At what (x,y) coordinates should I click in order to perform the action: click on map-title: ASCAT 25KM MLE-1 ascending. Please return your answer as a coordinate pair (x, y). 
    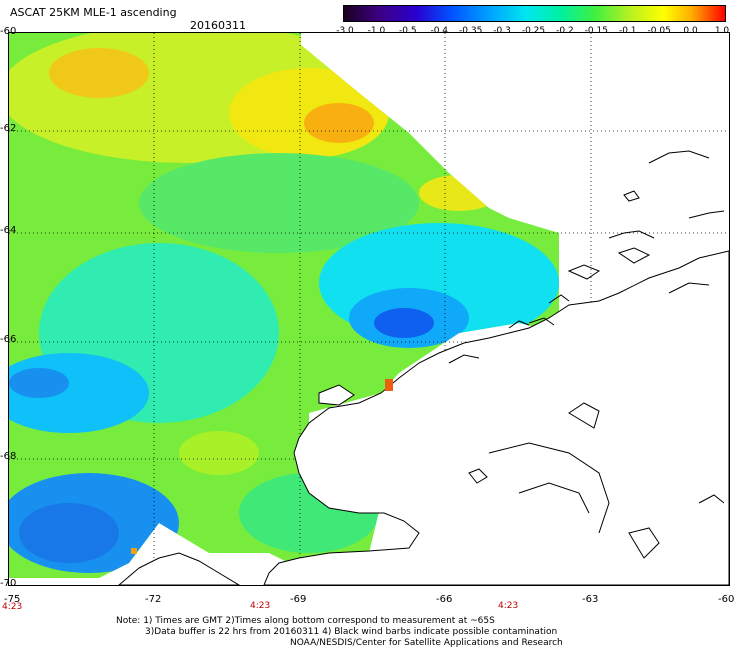
    Looking at the image, I should click on (93, 12).